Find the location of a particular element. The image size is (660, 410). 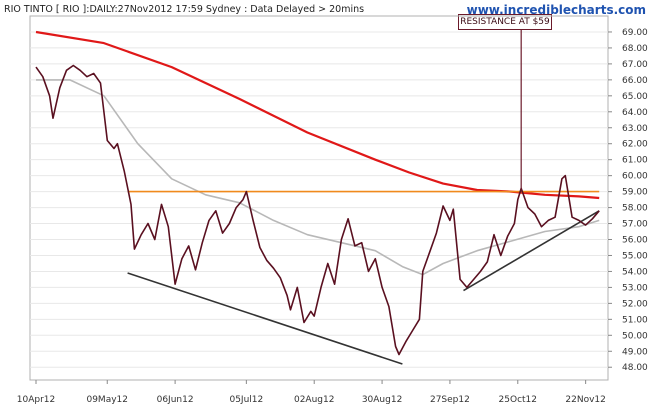

y-tick-label: 59.00 is located at coordinates (635, 193).